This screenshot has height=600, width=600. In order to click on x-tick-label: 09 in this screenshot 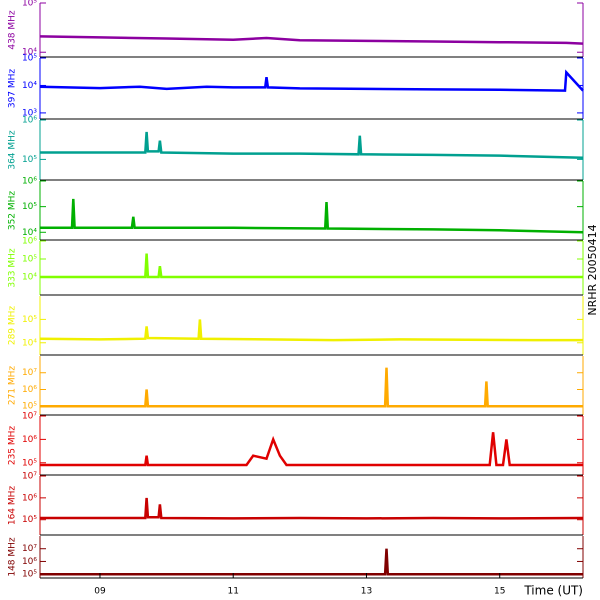, I will do `click(100, 592)`.